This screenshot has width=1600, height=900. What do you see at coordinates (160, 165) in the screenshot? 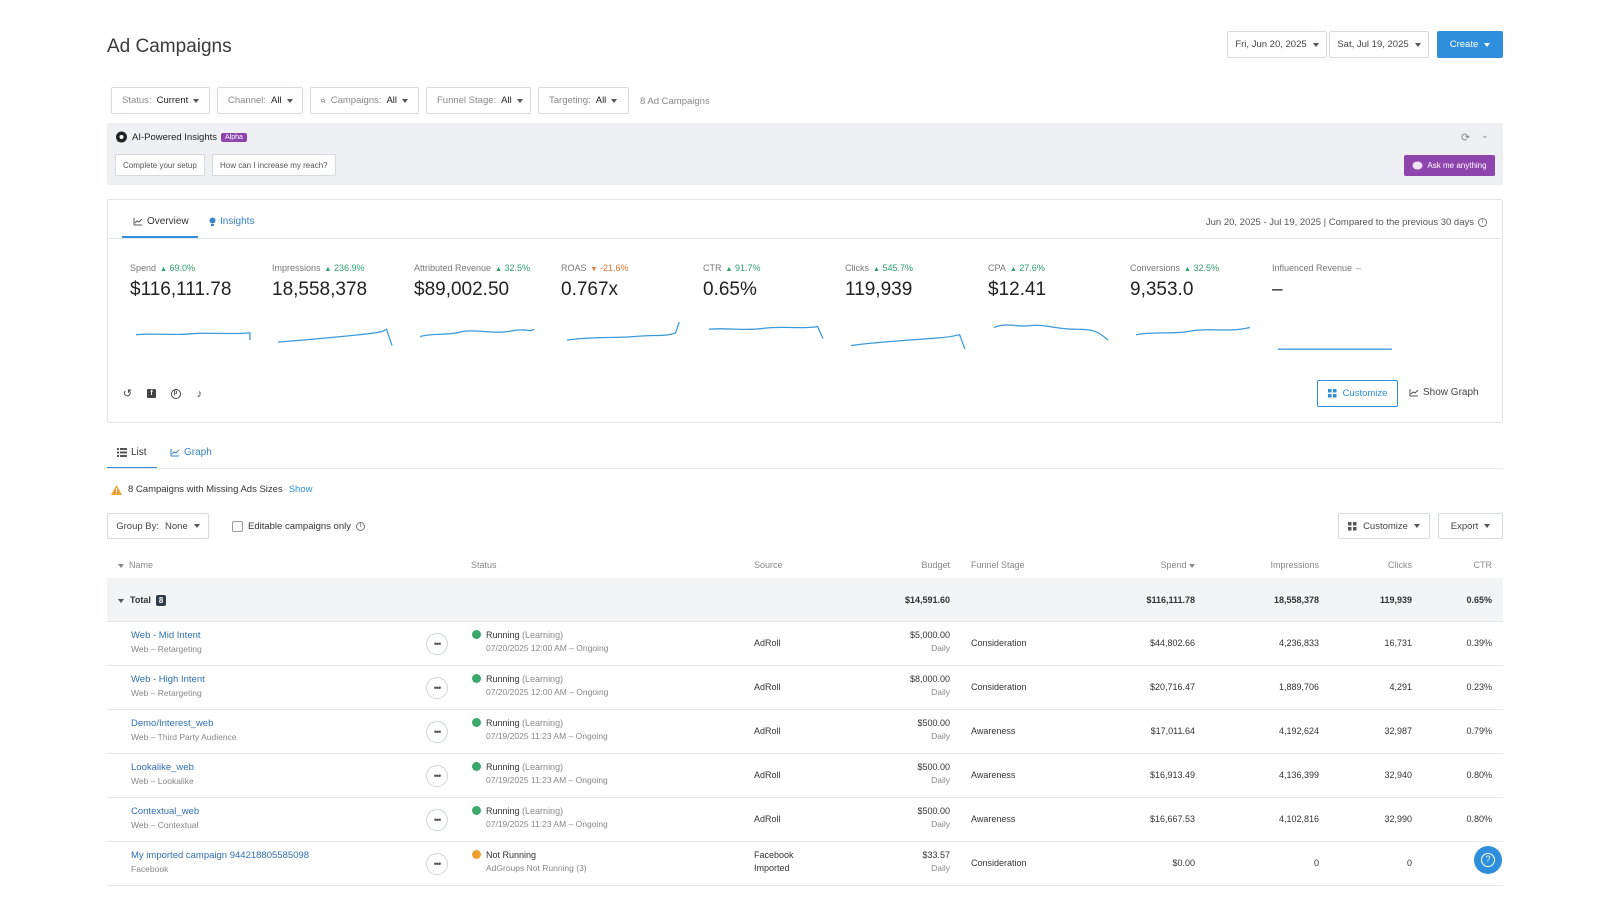
I see `complete-setup-chip: Complete your setup` at bounding box center [160, 165].